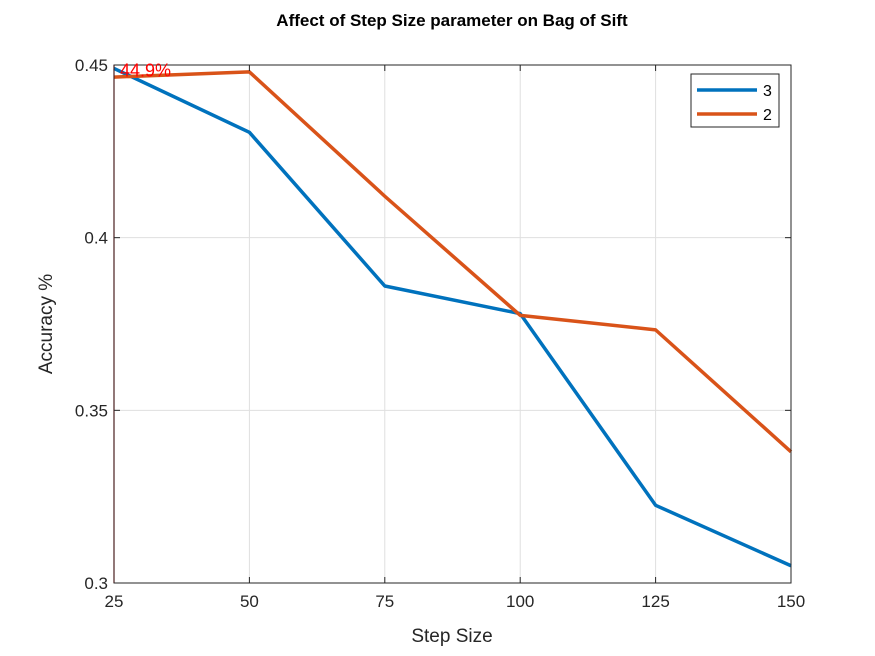 The height and width of the screenshot is (656, 875). I want to click on legend-label-2: 2, so click(767, 115).